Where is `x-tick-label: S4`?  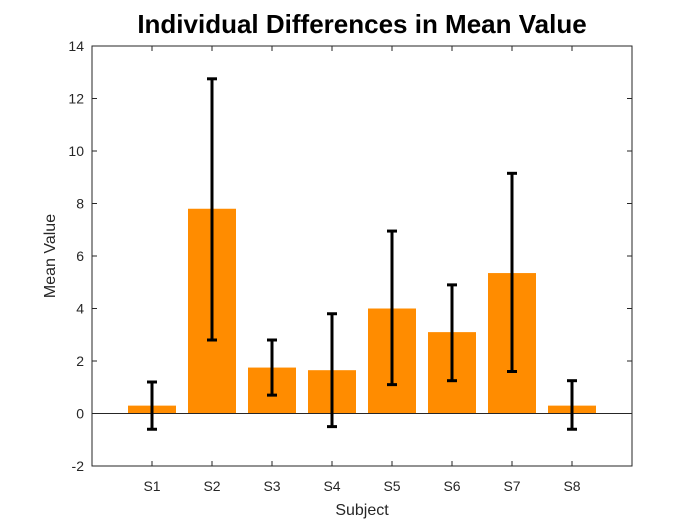 x-tick-label: S4 is located at coordinates (331, 486).